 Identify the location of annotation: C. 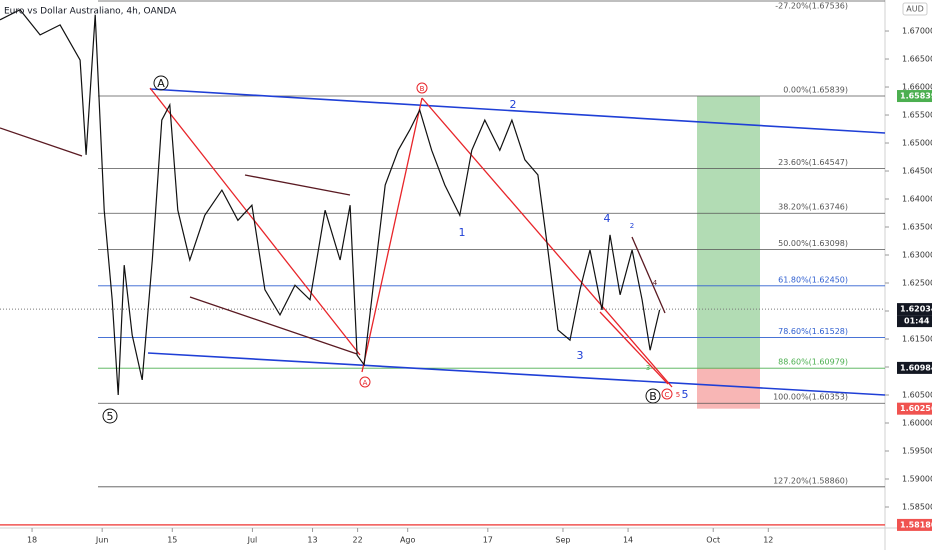
(667, 395).